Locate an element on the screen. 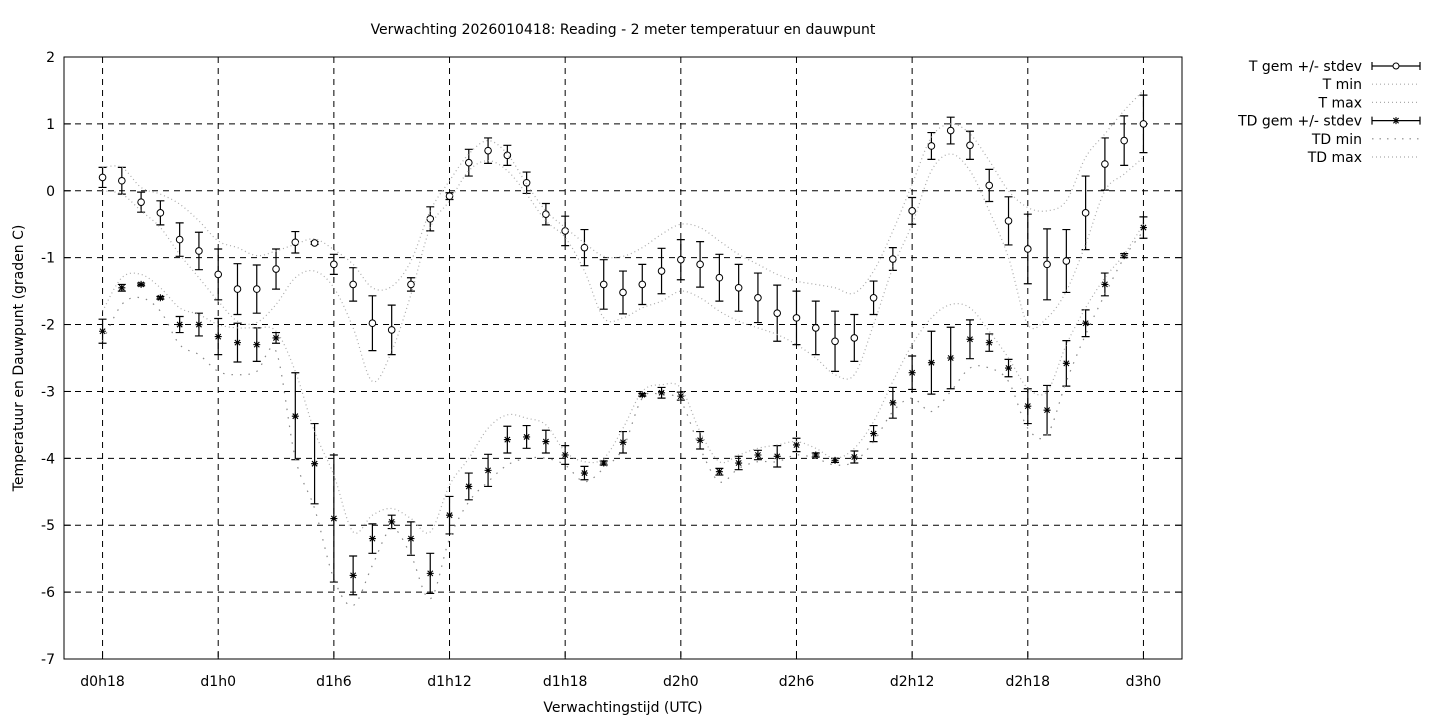 The width and height of the screenshot is (1440, 720). y-tick-label: -7 is located at coordinates (48, 660).